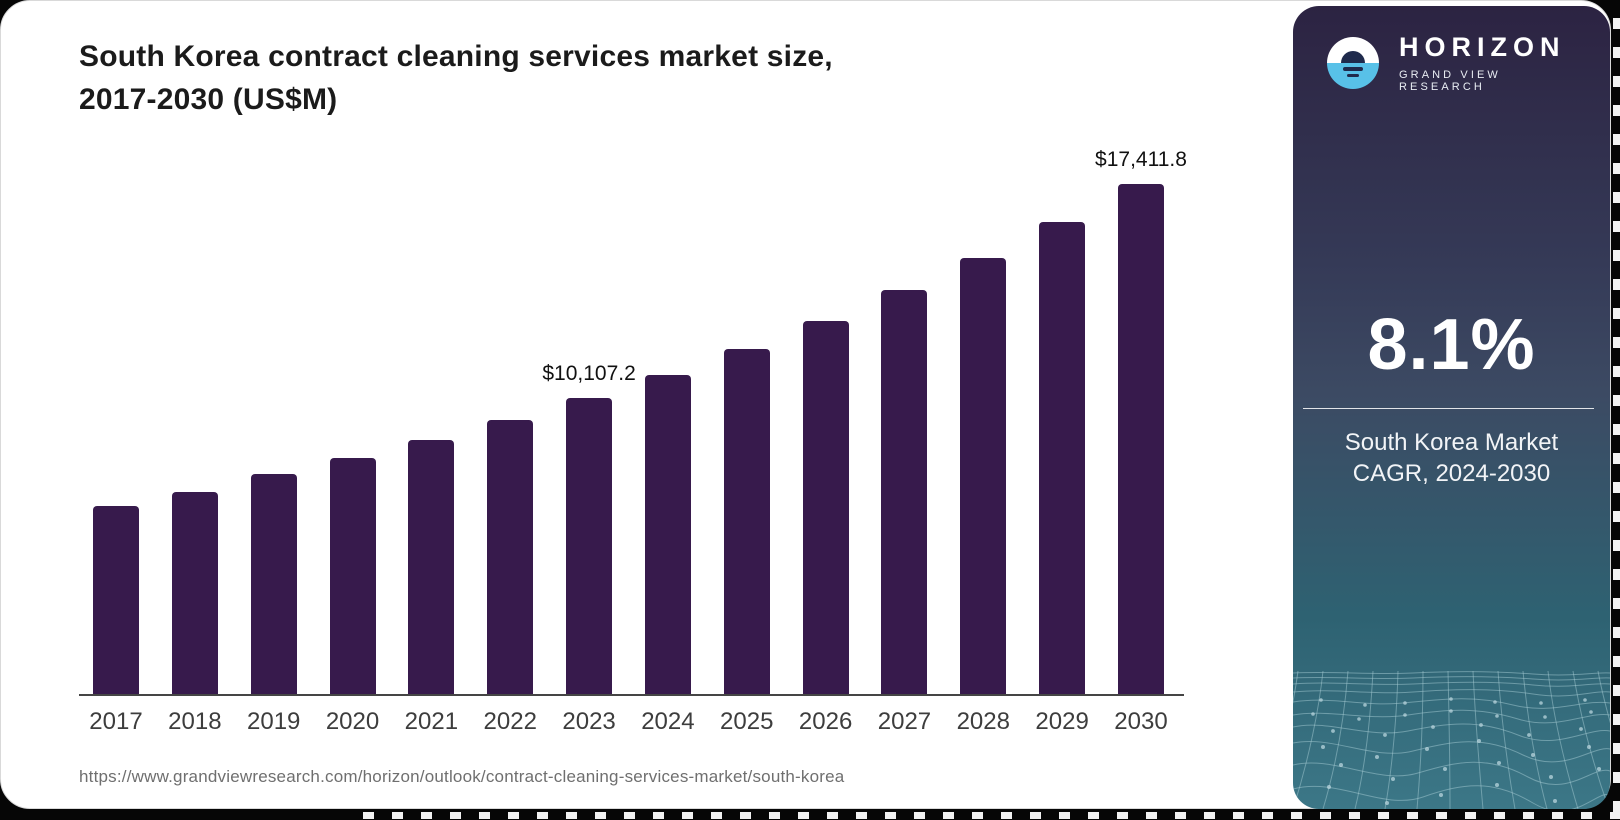  I want to click on horizon-logo-icon, so click(1353, 62).